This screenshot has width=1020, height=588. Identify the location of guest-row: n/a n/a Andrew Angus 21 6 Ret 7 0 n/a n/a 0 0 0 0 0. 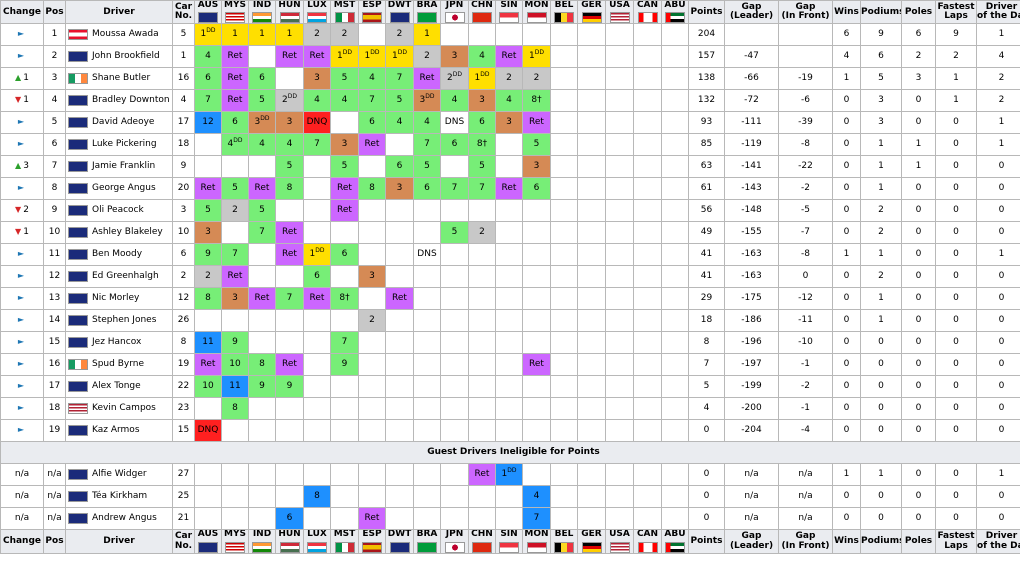
(510, 519).